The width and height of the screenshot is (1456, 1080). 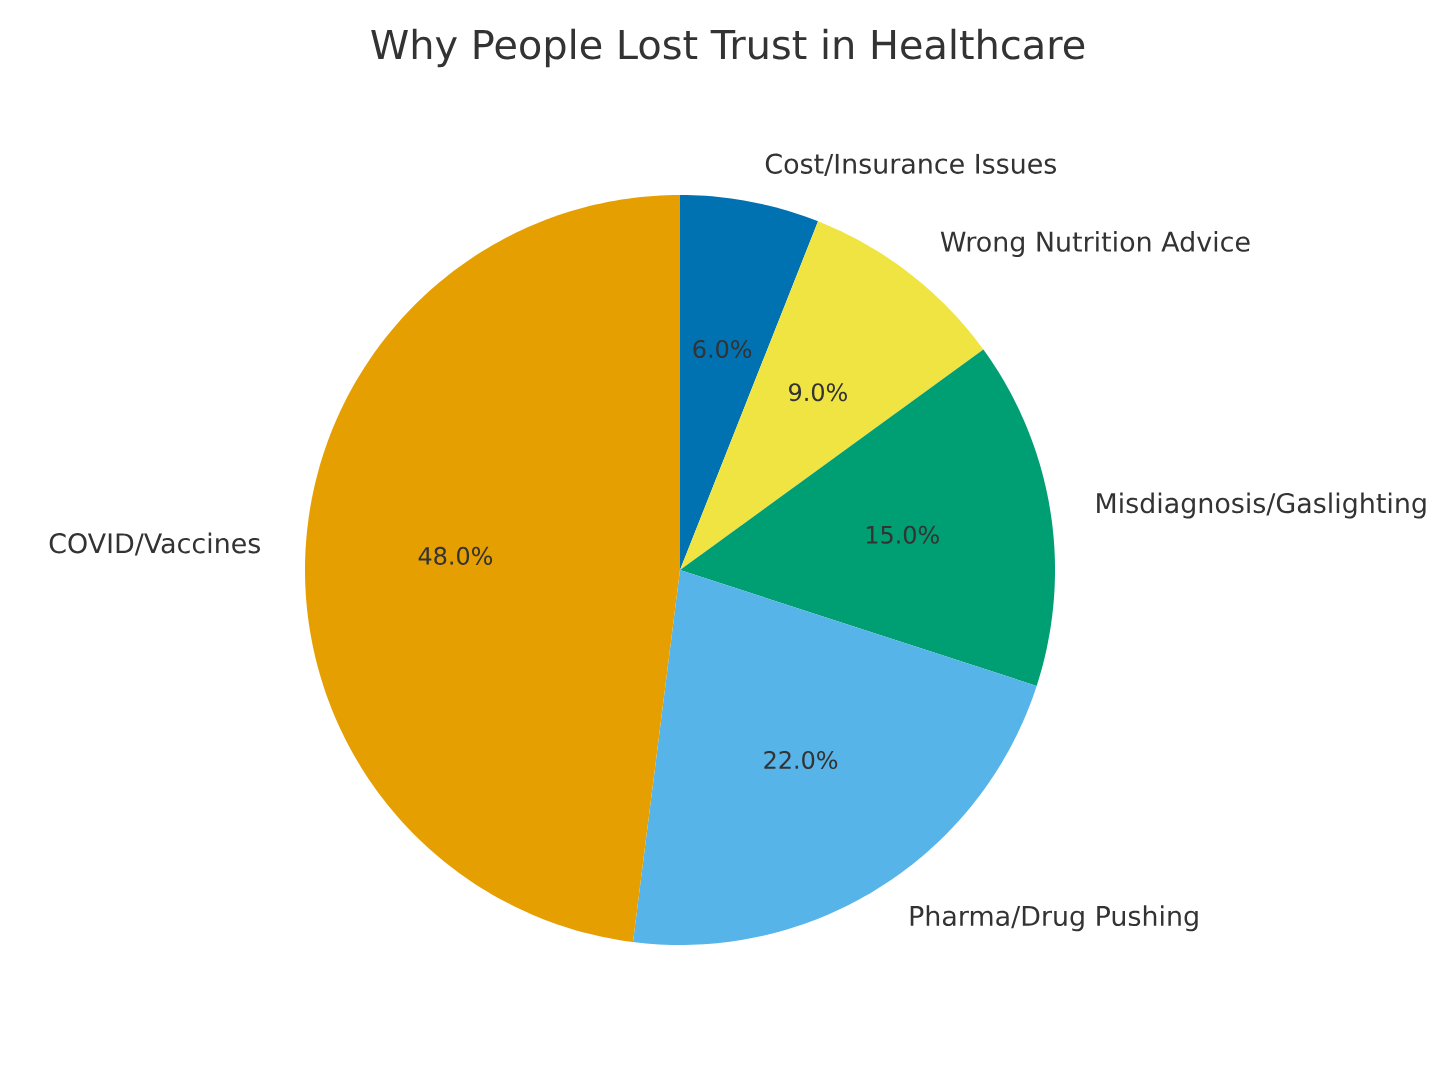 I want to click on data-label: 48.0%, so click(x=455, y=555).